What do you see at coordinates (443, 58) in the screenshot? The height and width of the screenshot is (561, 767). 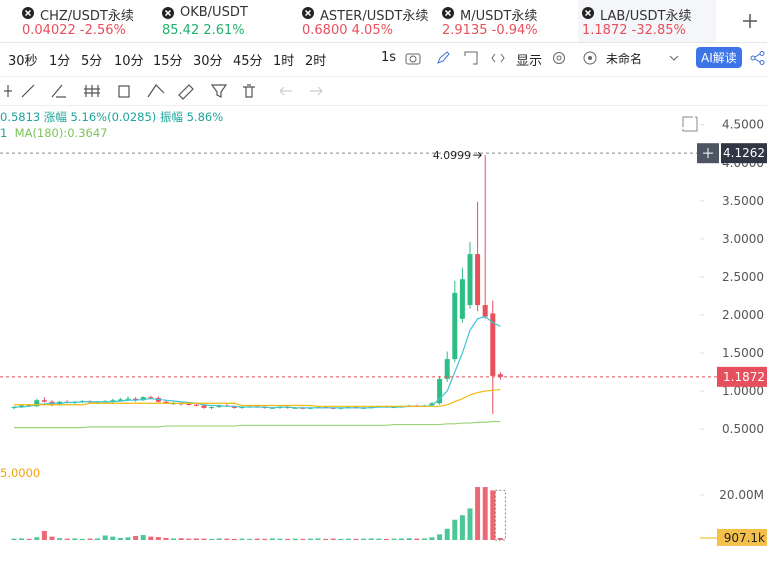 I see `pen-icon` at bounding box center [443, 58].